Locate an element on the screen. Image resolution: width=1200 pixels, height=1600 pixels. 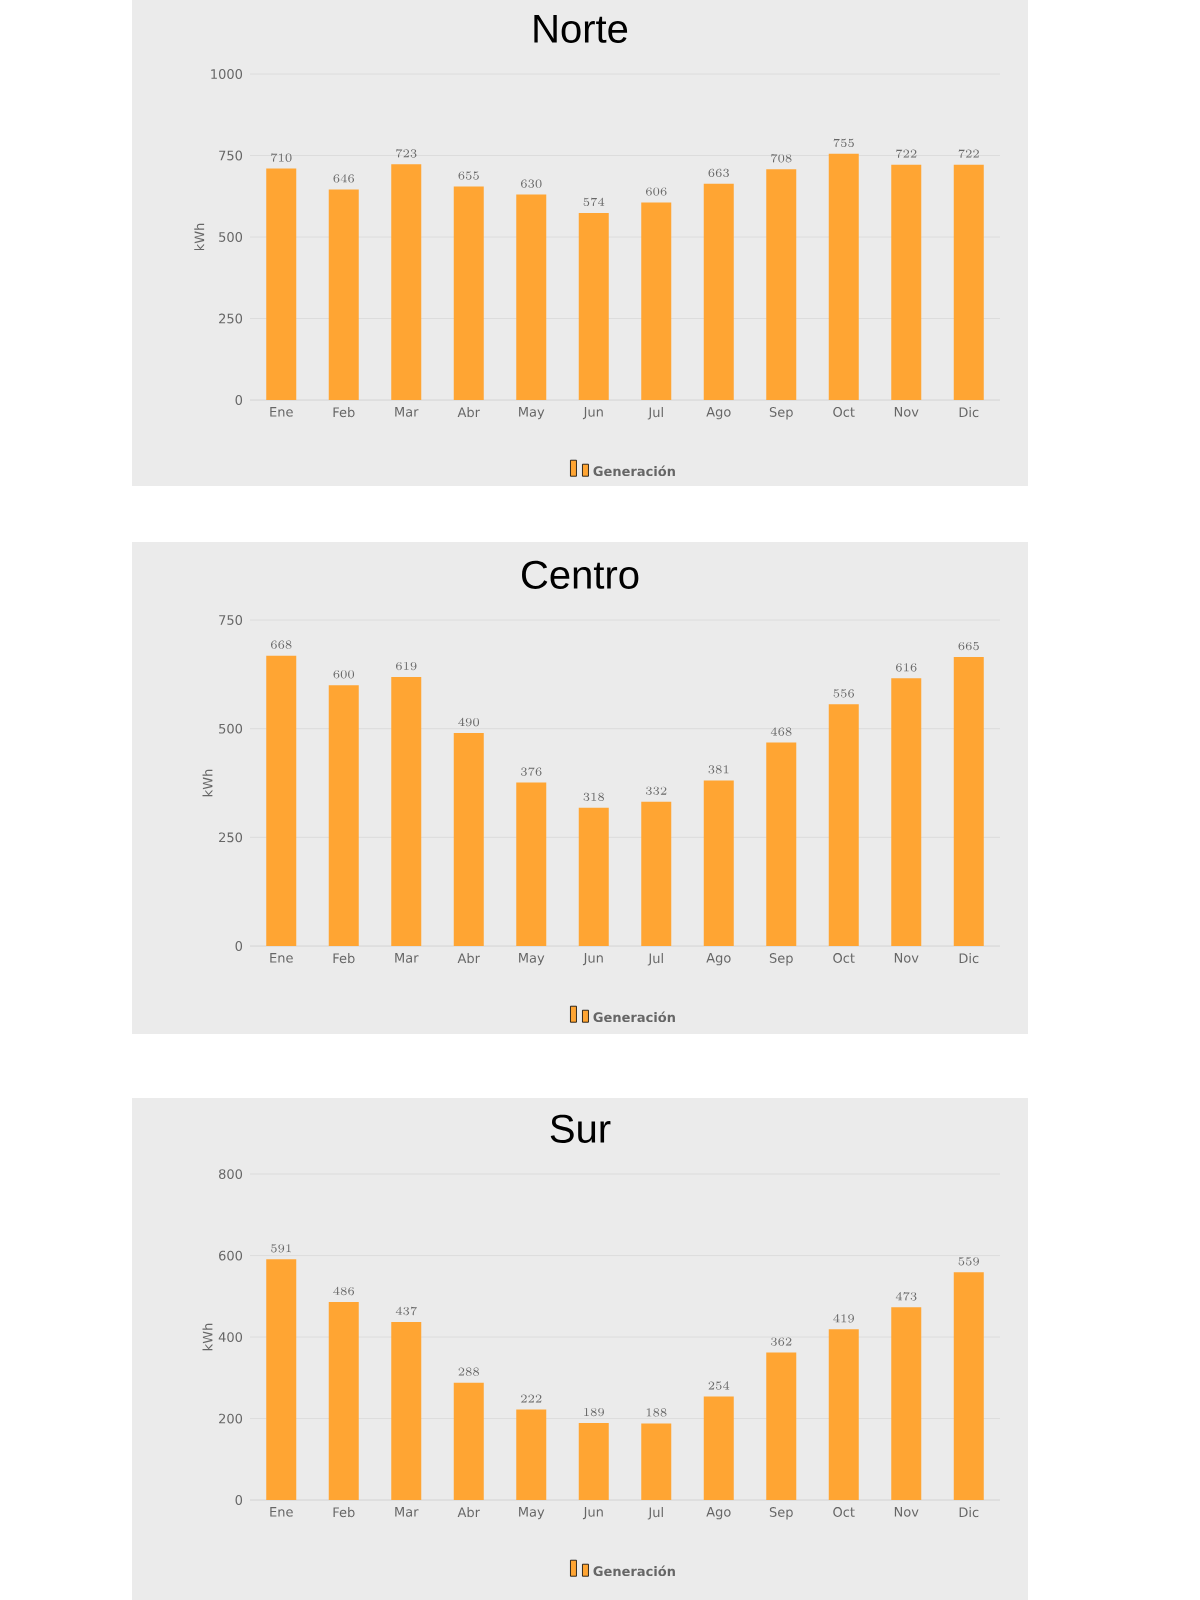
chart-title: Centro is located at coordinates (580, 574).